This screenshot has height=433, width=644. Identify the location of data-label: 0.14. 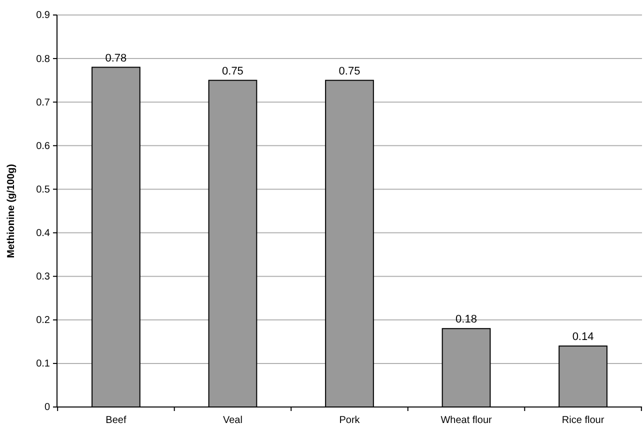
(583, 337).